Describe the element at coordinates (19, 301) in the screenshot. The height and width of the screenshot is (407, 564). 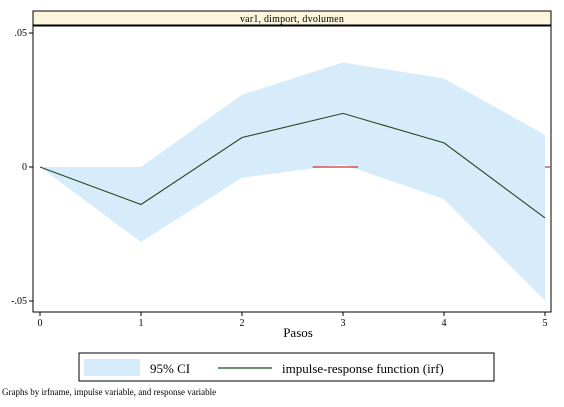
I see `y-tick-label: -.05` at that location.